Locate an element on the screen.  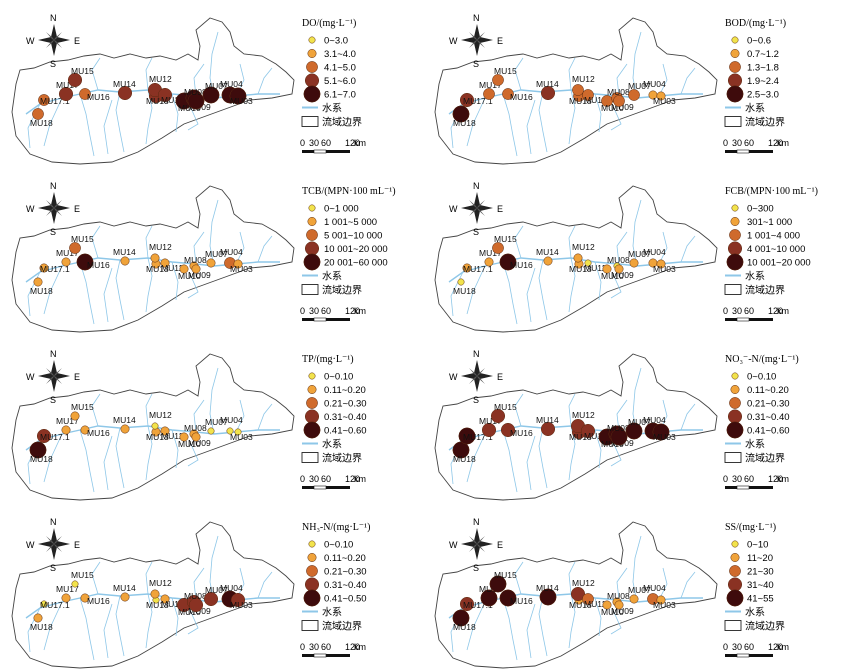
legend-boundary-swatch is located at coordinates (733, 457).